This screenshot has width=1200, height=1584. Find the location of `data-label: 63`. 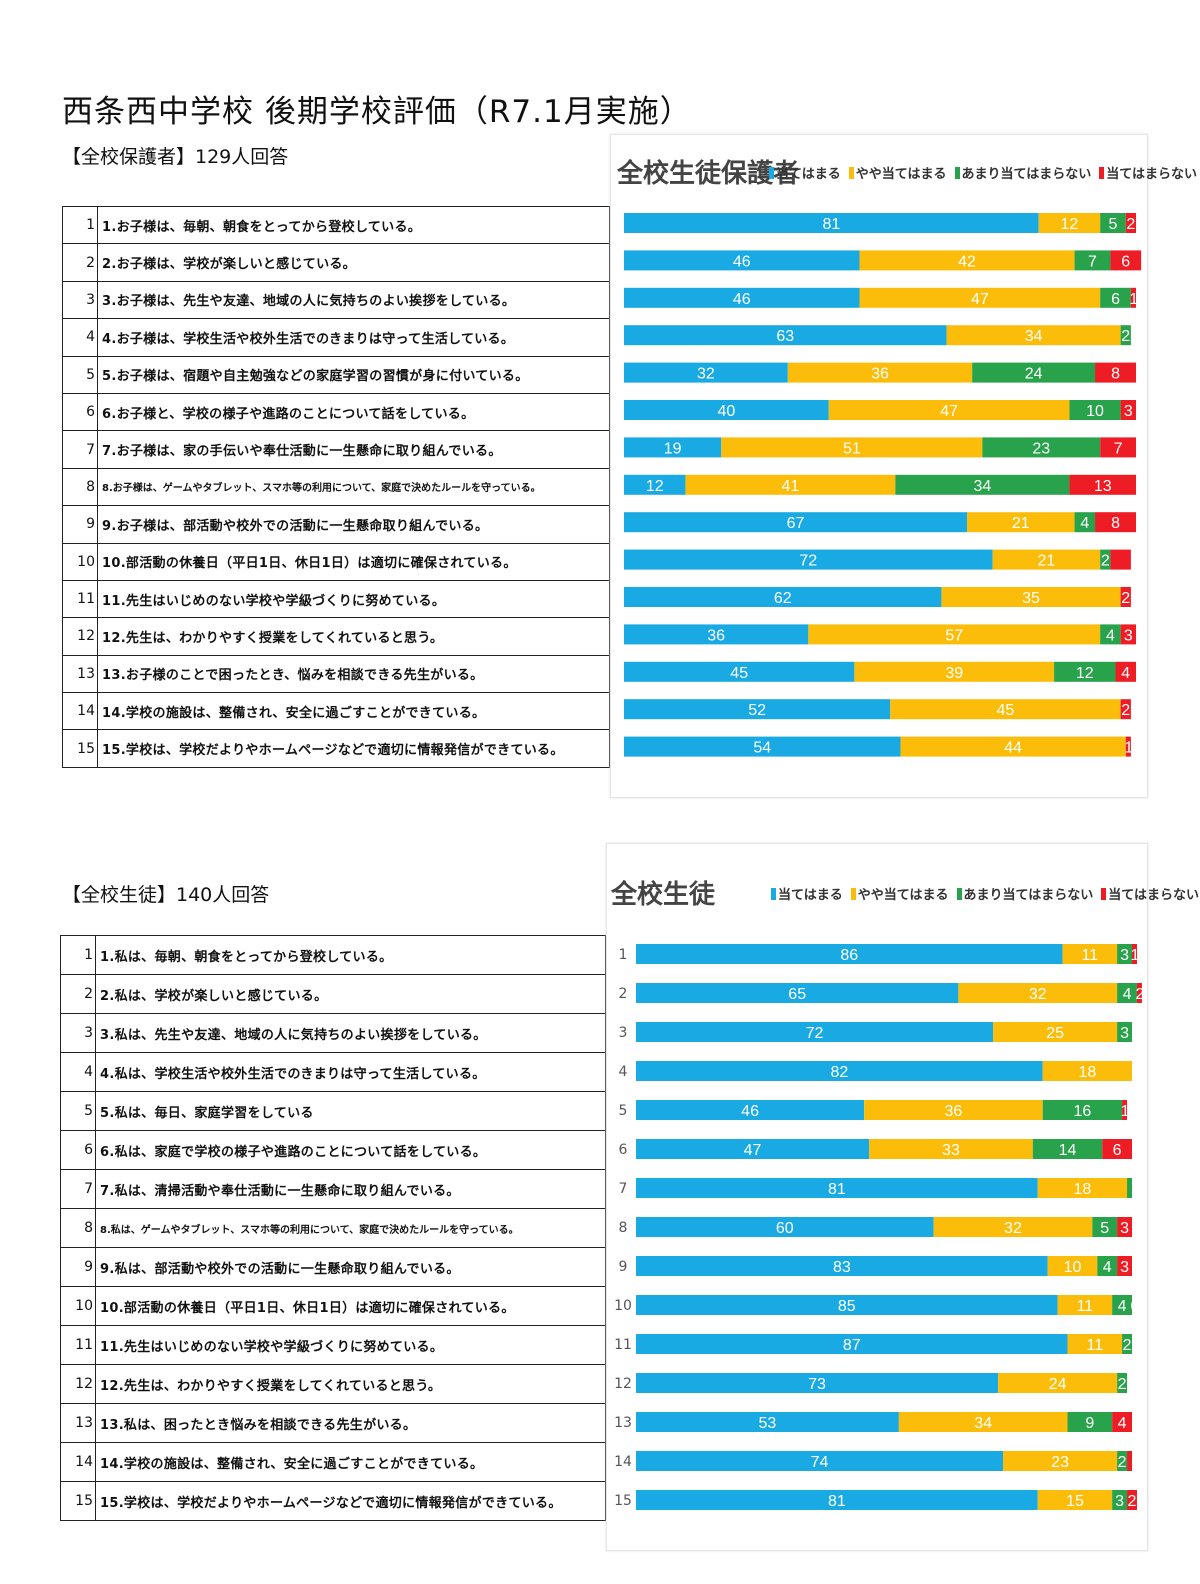

data-label: 63 is located at coordinates (785, 336).